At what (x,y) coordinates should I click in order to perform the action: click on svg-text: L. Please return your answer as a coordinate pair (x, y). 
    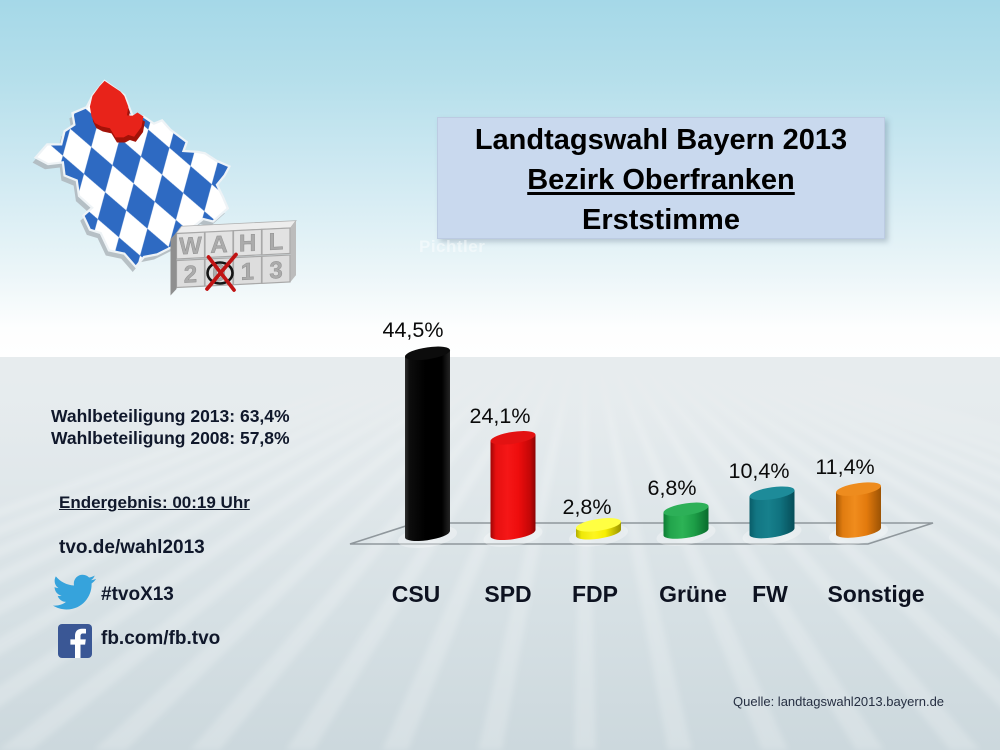
    Looking at the image, I should click on (276, 242).